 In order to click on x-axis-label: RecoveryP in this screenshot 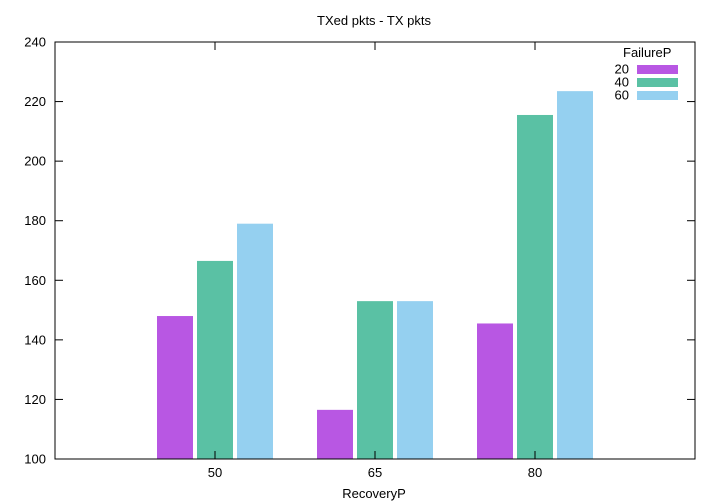, I will do `click(374, 493)`.